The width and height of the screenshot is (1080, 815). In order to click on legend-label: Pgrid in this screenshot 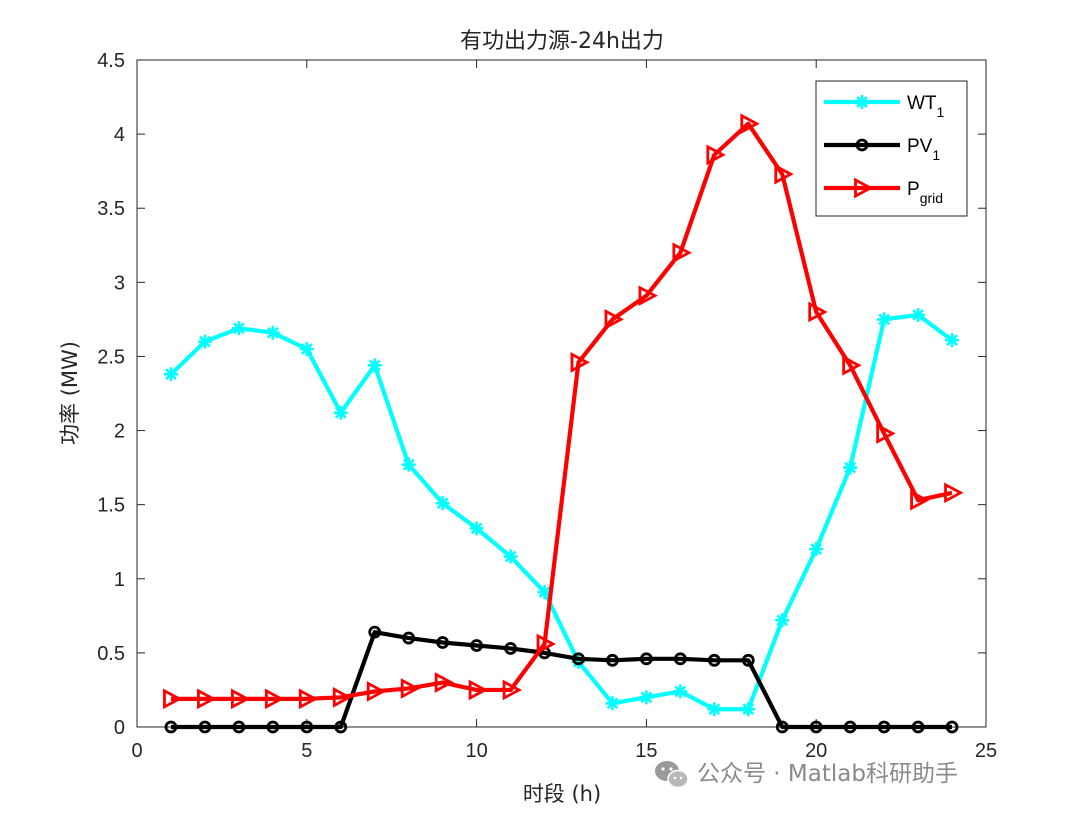, I will do `click(925, 192)`.